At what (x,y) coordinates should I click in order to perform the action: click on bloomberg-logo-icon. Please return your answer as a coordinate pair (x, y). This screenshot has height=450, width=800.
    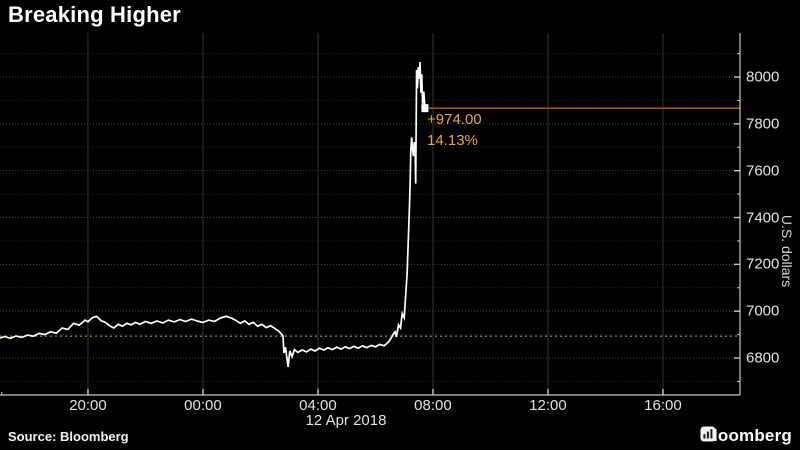
    Looking at the image, I should click on (708, 434).